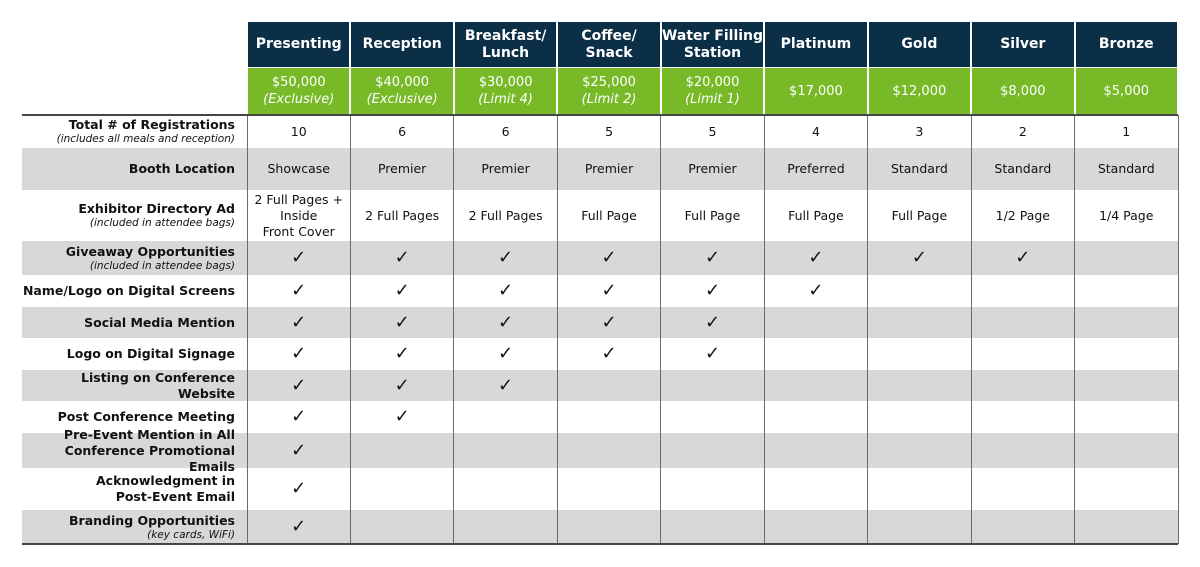 The image size is (1200, 567). I want to click on cell-text: 1, so click(1126, 131).